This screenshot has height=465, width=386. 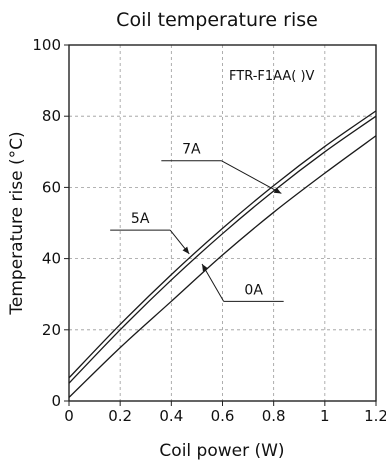 I want to click on x-axis-ticks: 0 0.2 0.4 0.6 0.8 1 1.2, so click(x=225, y=413).